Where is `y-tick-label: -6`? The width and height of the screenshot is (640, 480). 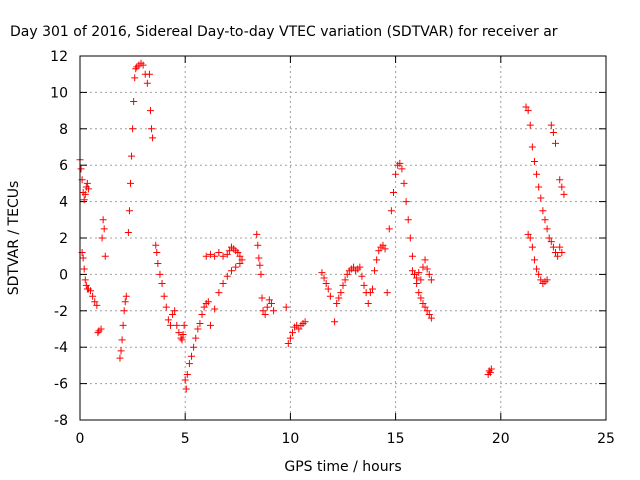 y-tick-label: -6 is located at coordinates (61, 385).